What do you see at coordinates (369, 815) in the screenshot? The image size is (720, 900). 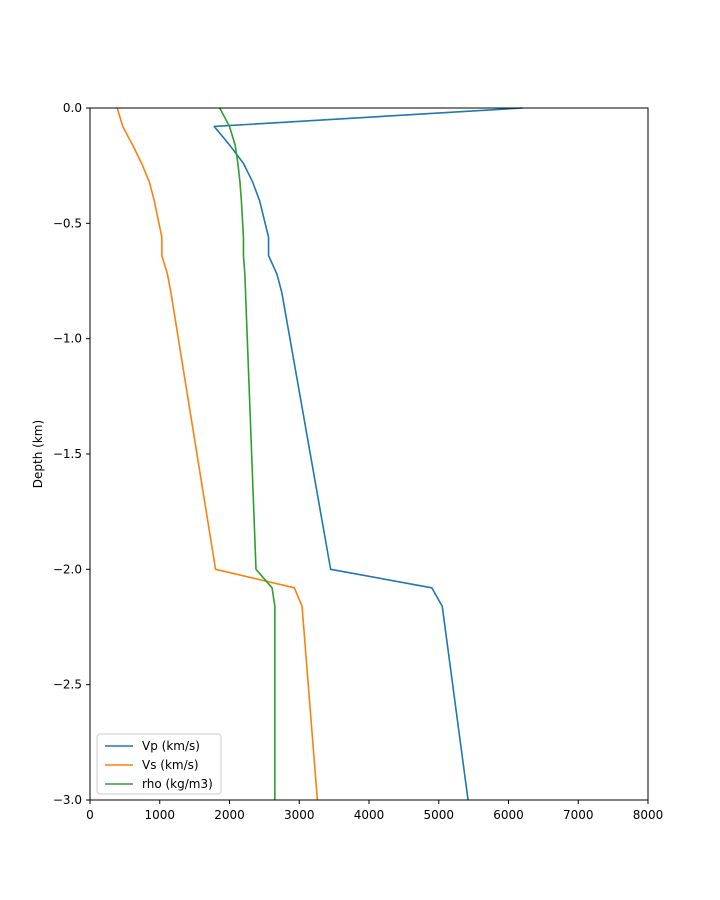 I see `x-tick-label: 4000` at bounding box center [369, 815].